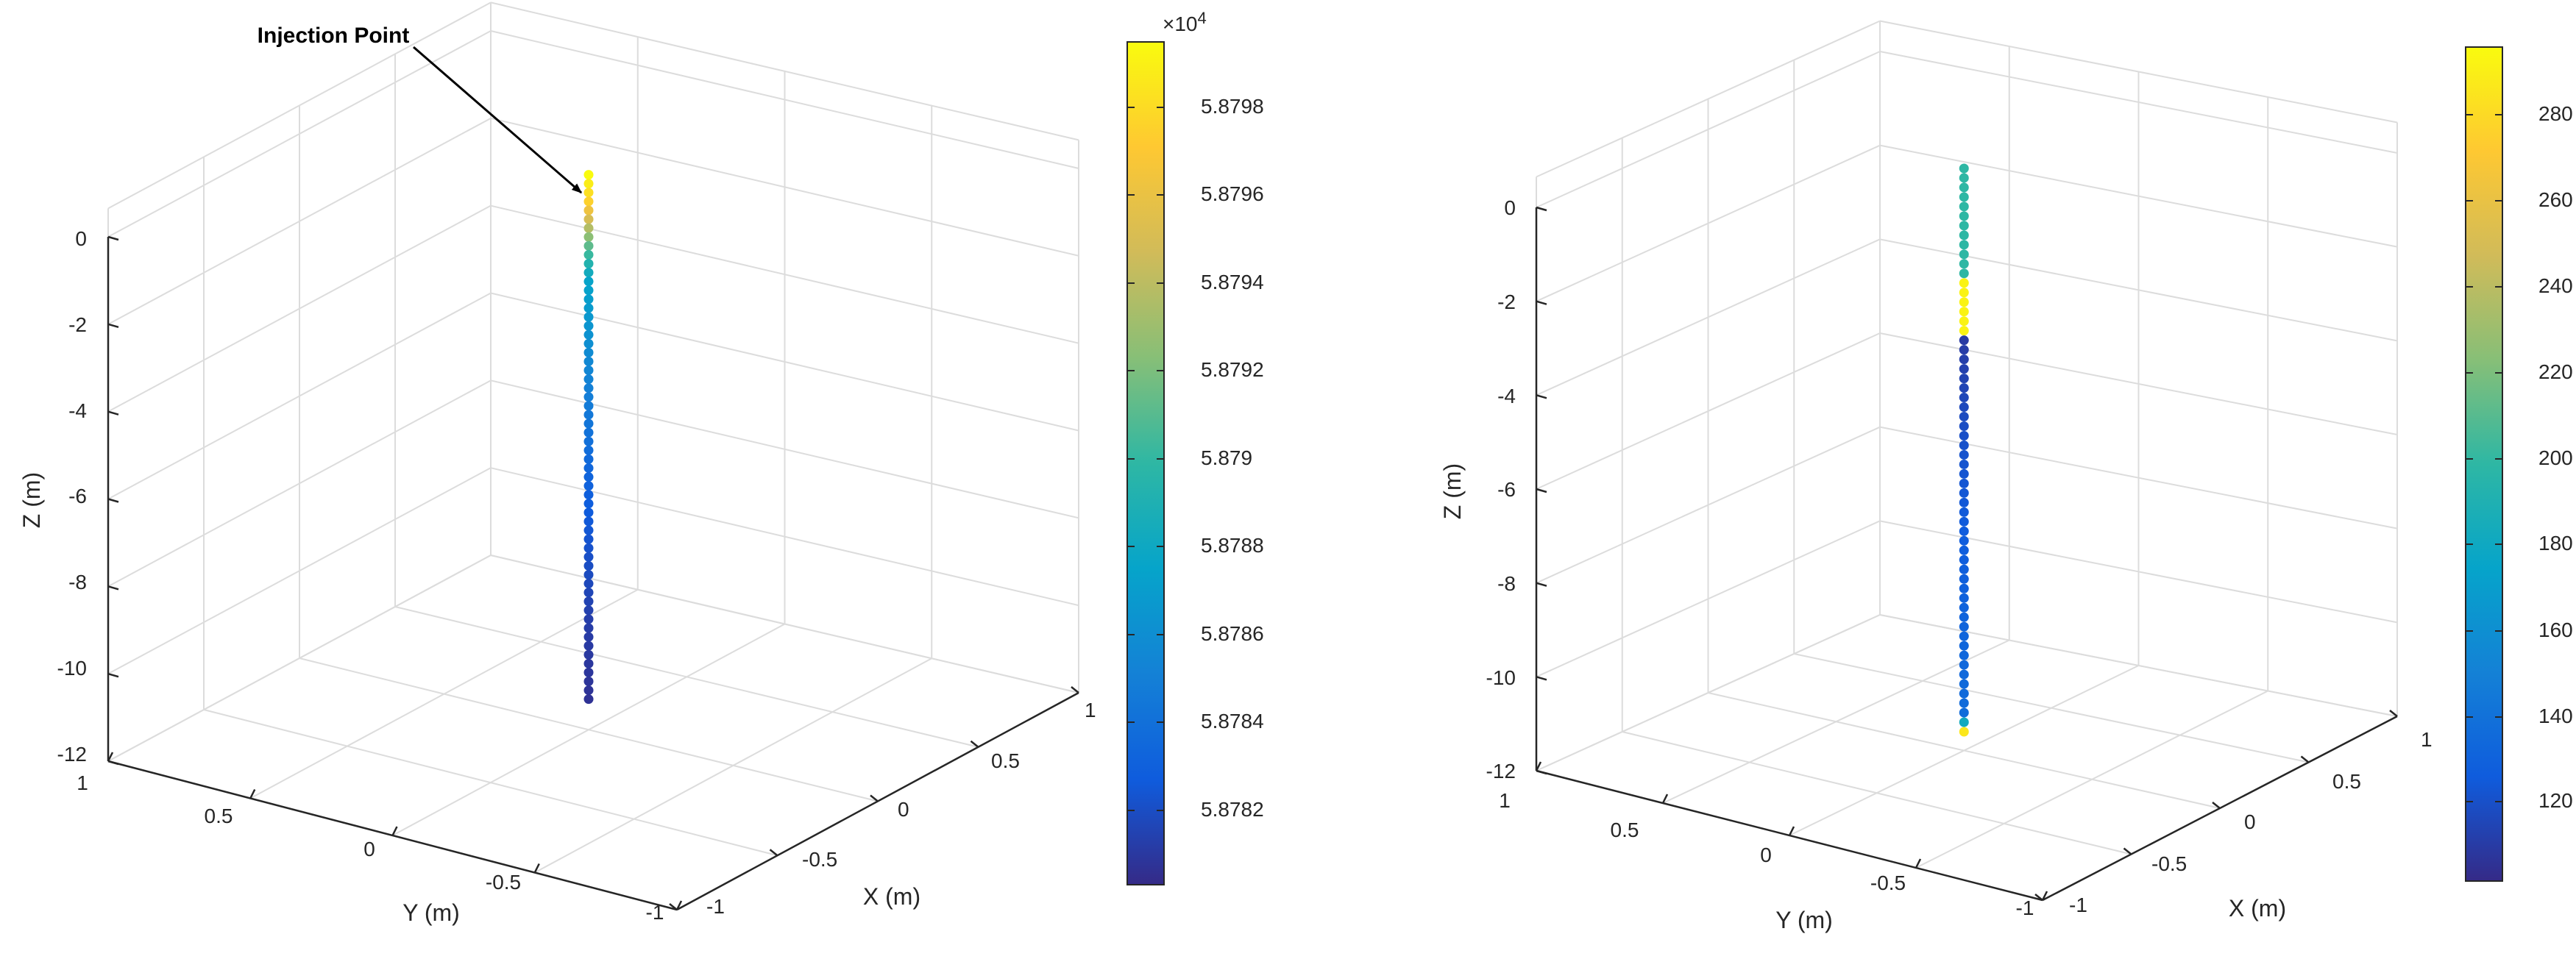  Describe the element at coordinates (2169, 863) in the screenshot. I see `right-x-tick: -0.5` at that location.